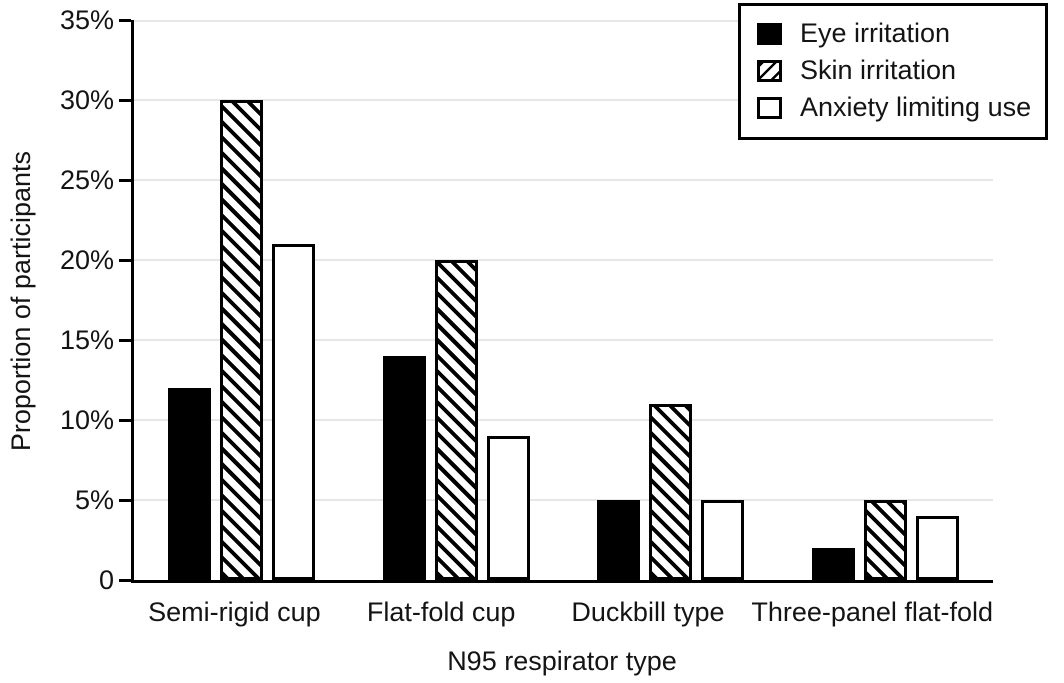  I want to click on legend-swatch-eye-irritation, so click(769, 33).